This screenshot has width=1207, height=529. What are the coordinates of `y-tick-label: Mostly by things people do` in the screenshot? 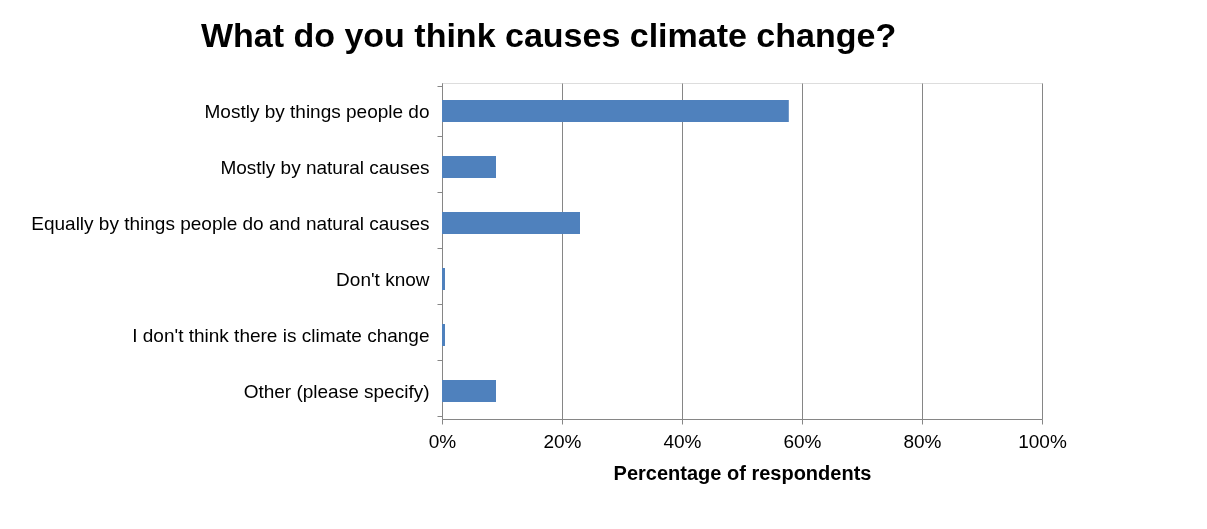 It's located at (317, 111).